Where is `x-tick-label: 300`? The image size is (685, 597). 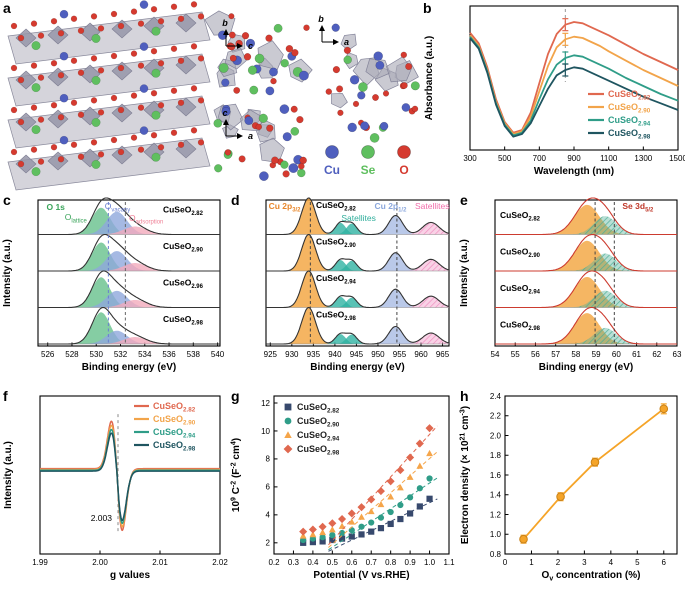
x-tick-label: 300 is located at coordinates (470, 158).